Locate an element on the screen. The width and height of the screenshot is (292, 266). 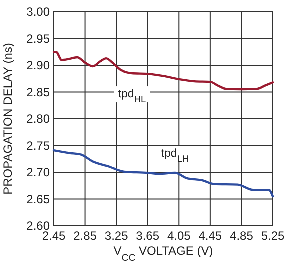
y-tick-label: 2.65 is located at coordinates (38, 199).